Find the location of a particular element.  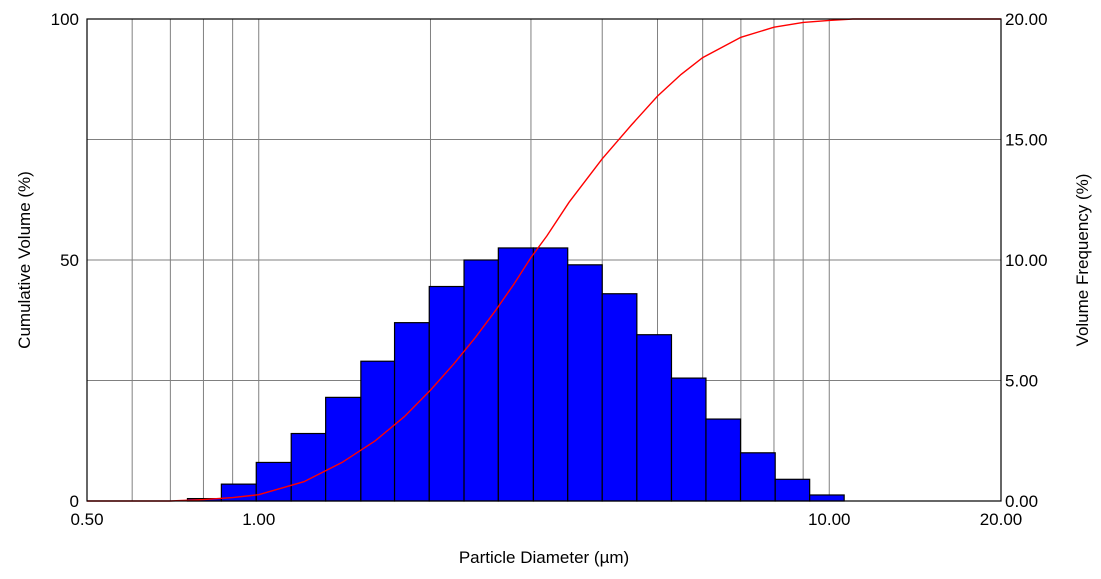

y-right-tick-label: 15.00 is located at coordinates (1026, 140).